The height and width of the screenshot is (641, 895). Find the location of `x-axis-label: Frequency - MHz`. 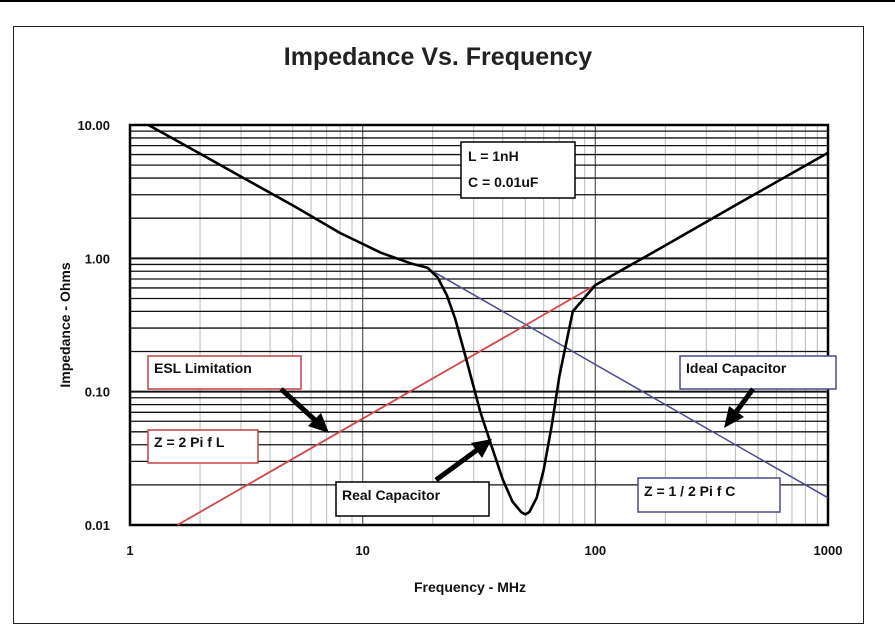

x-axis-label: Frequency - MHz is located at coordinates (470, 587).